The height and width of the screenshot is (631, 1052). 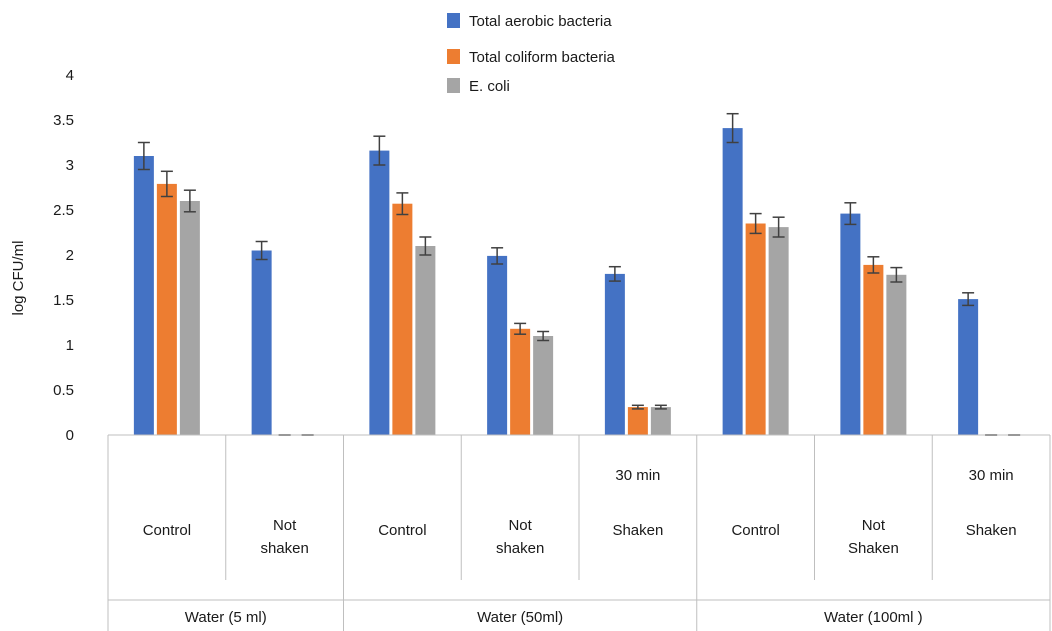 What do you see at coordinates (63, 210) in the screenshot?
I see `y-tick-label: 2.5` at bounding box center [63, 210].